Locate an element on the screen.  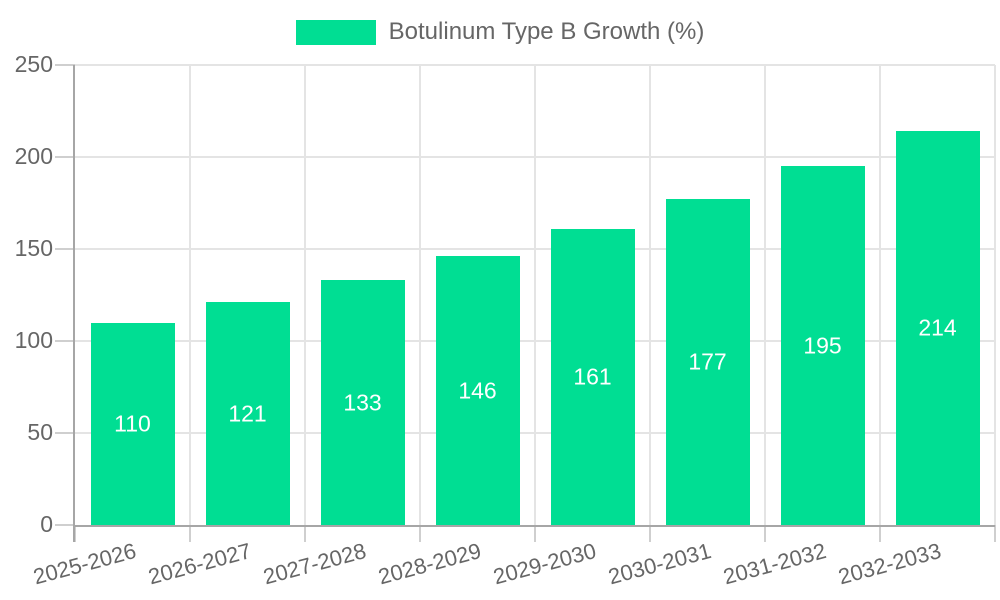
x-axis-line is located at coordinates (534, 526).